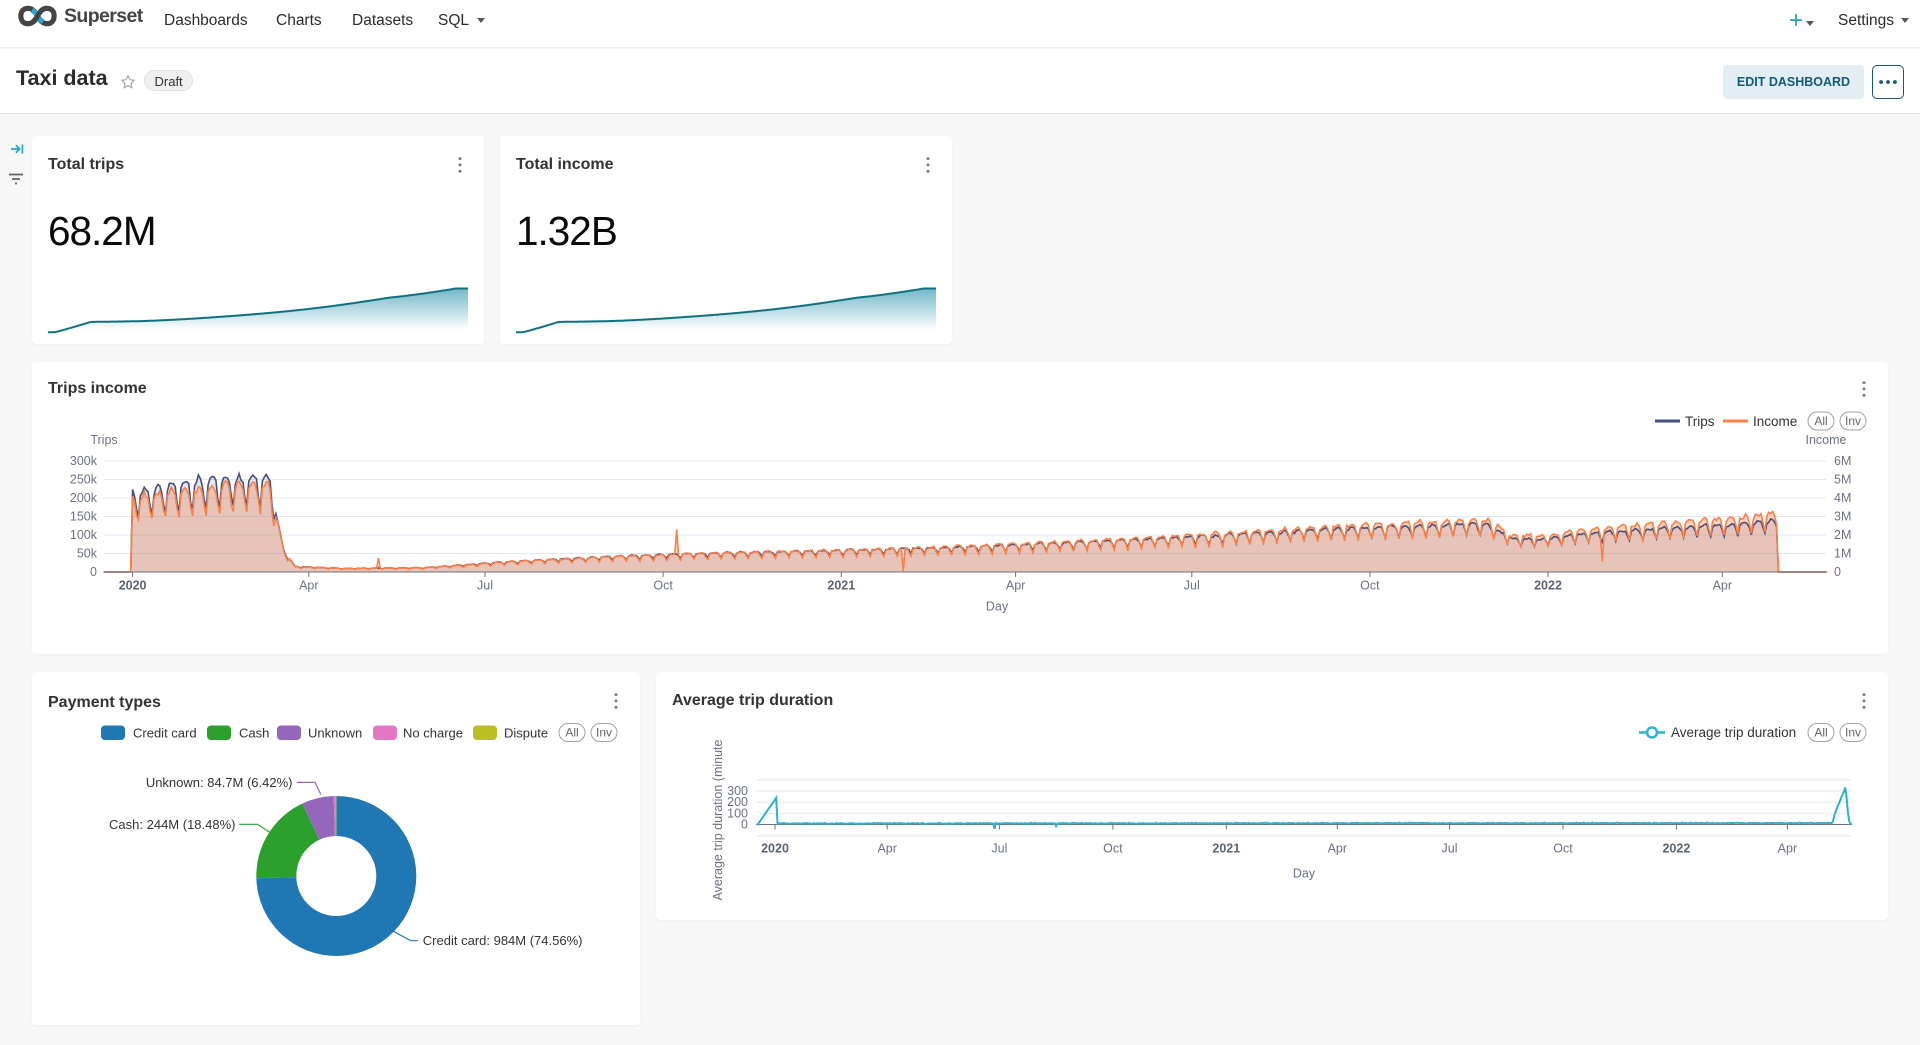 This screenshot has height=1045, width=1920. I want to click on svg-text: Credit card: 984M (74.56%), so click(503, 940).